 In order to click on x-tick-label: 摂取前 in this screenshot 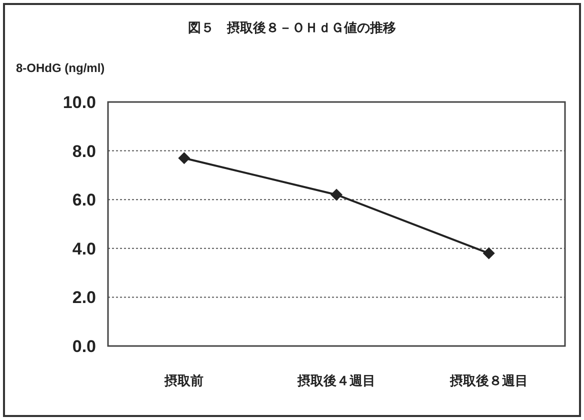, I will do `click(184, 380)`.